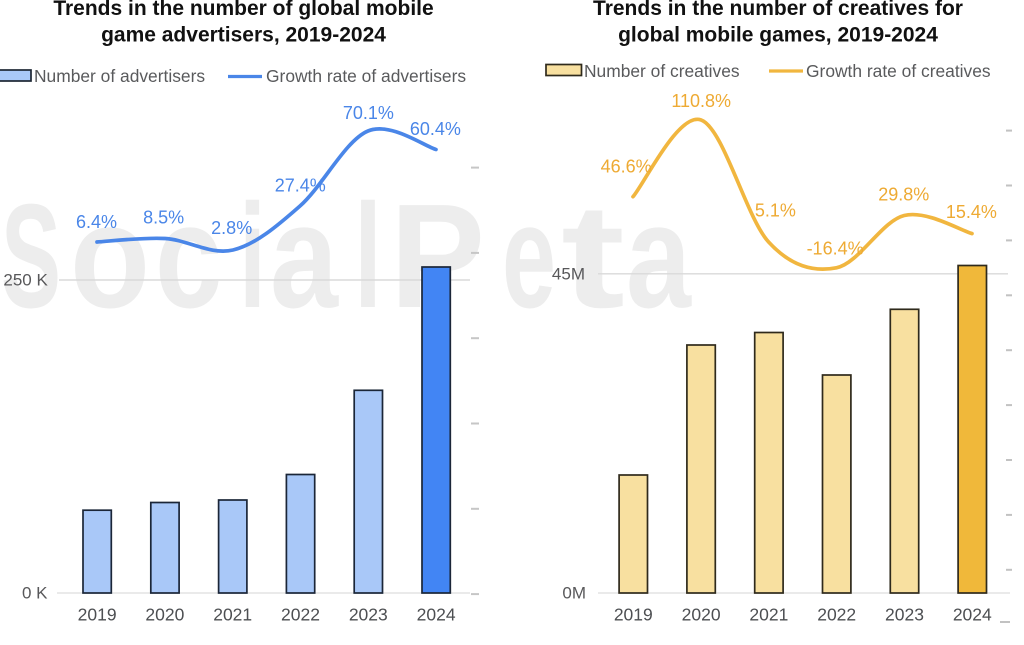  I want to click on svg-text: 46.6%, so click(626, 167).